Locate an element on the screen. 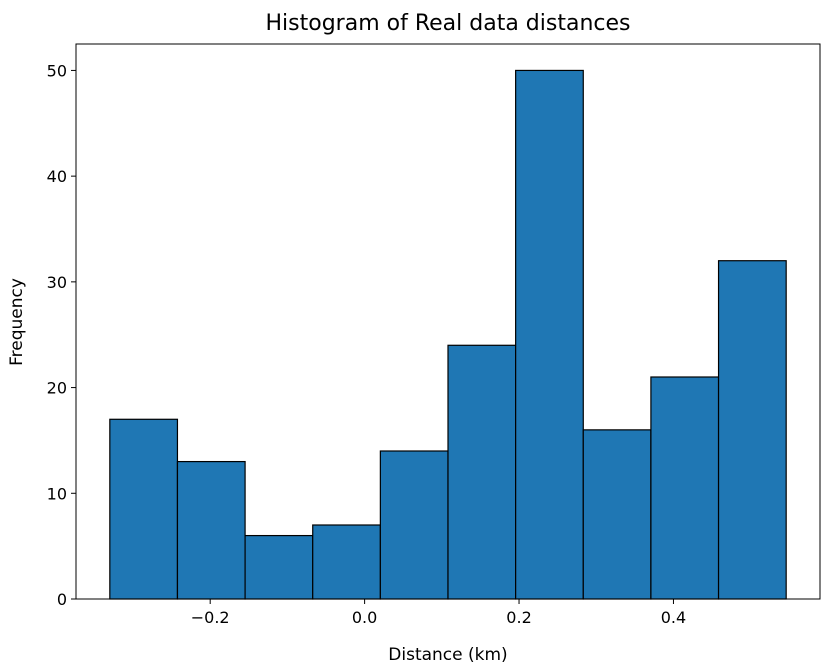 This screenshot has width=833, height=668. y-axis-label: Frequency is located at coordinates (17, 322).